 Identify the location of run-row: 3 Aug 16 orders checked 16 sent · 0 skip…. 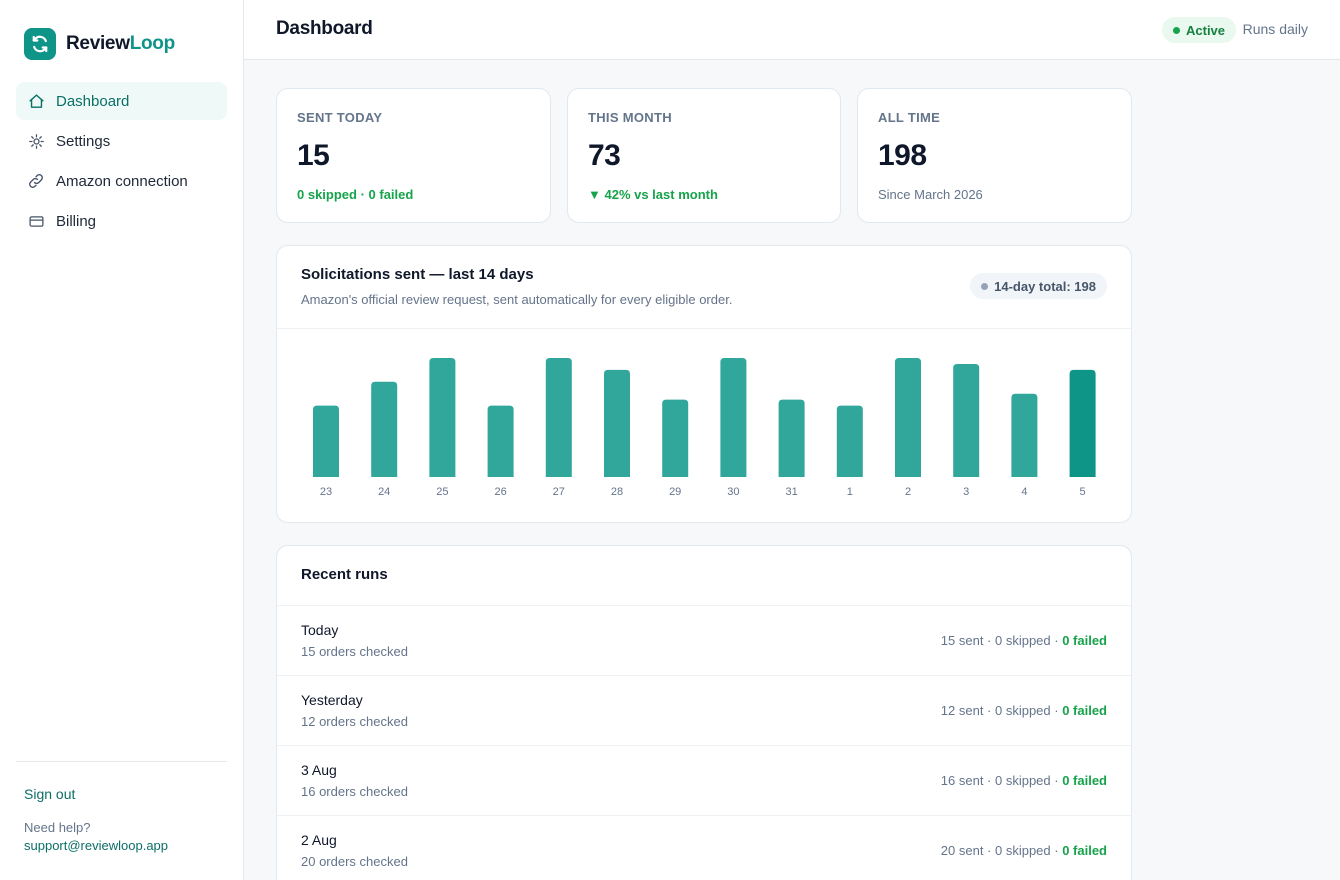
(704, 780).